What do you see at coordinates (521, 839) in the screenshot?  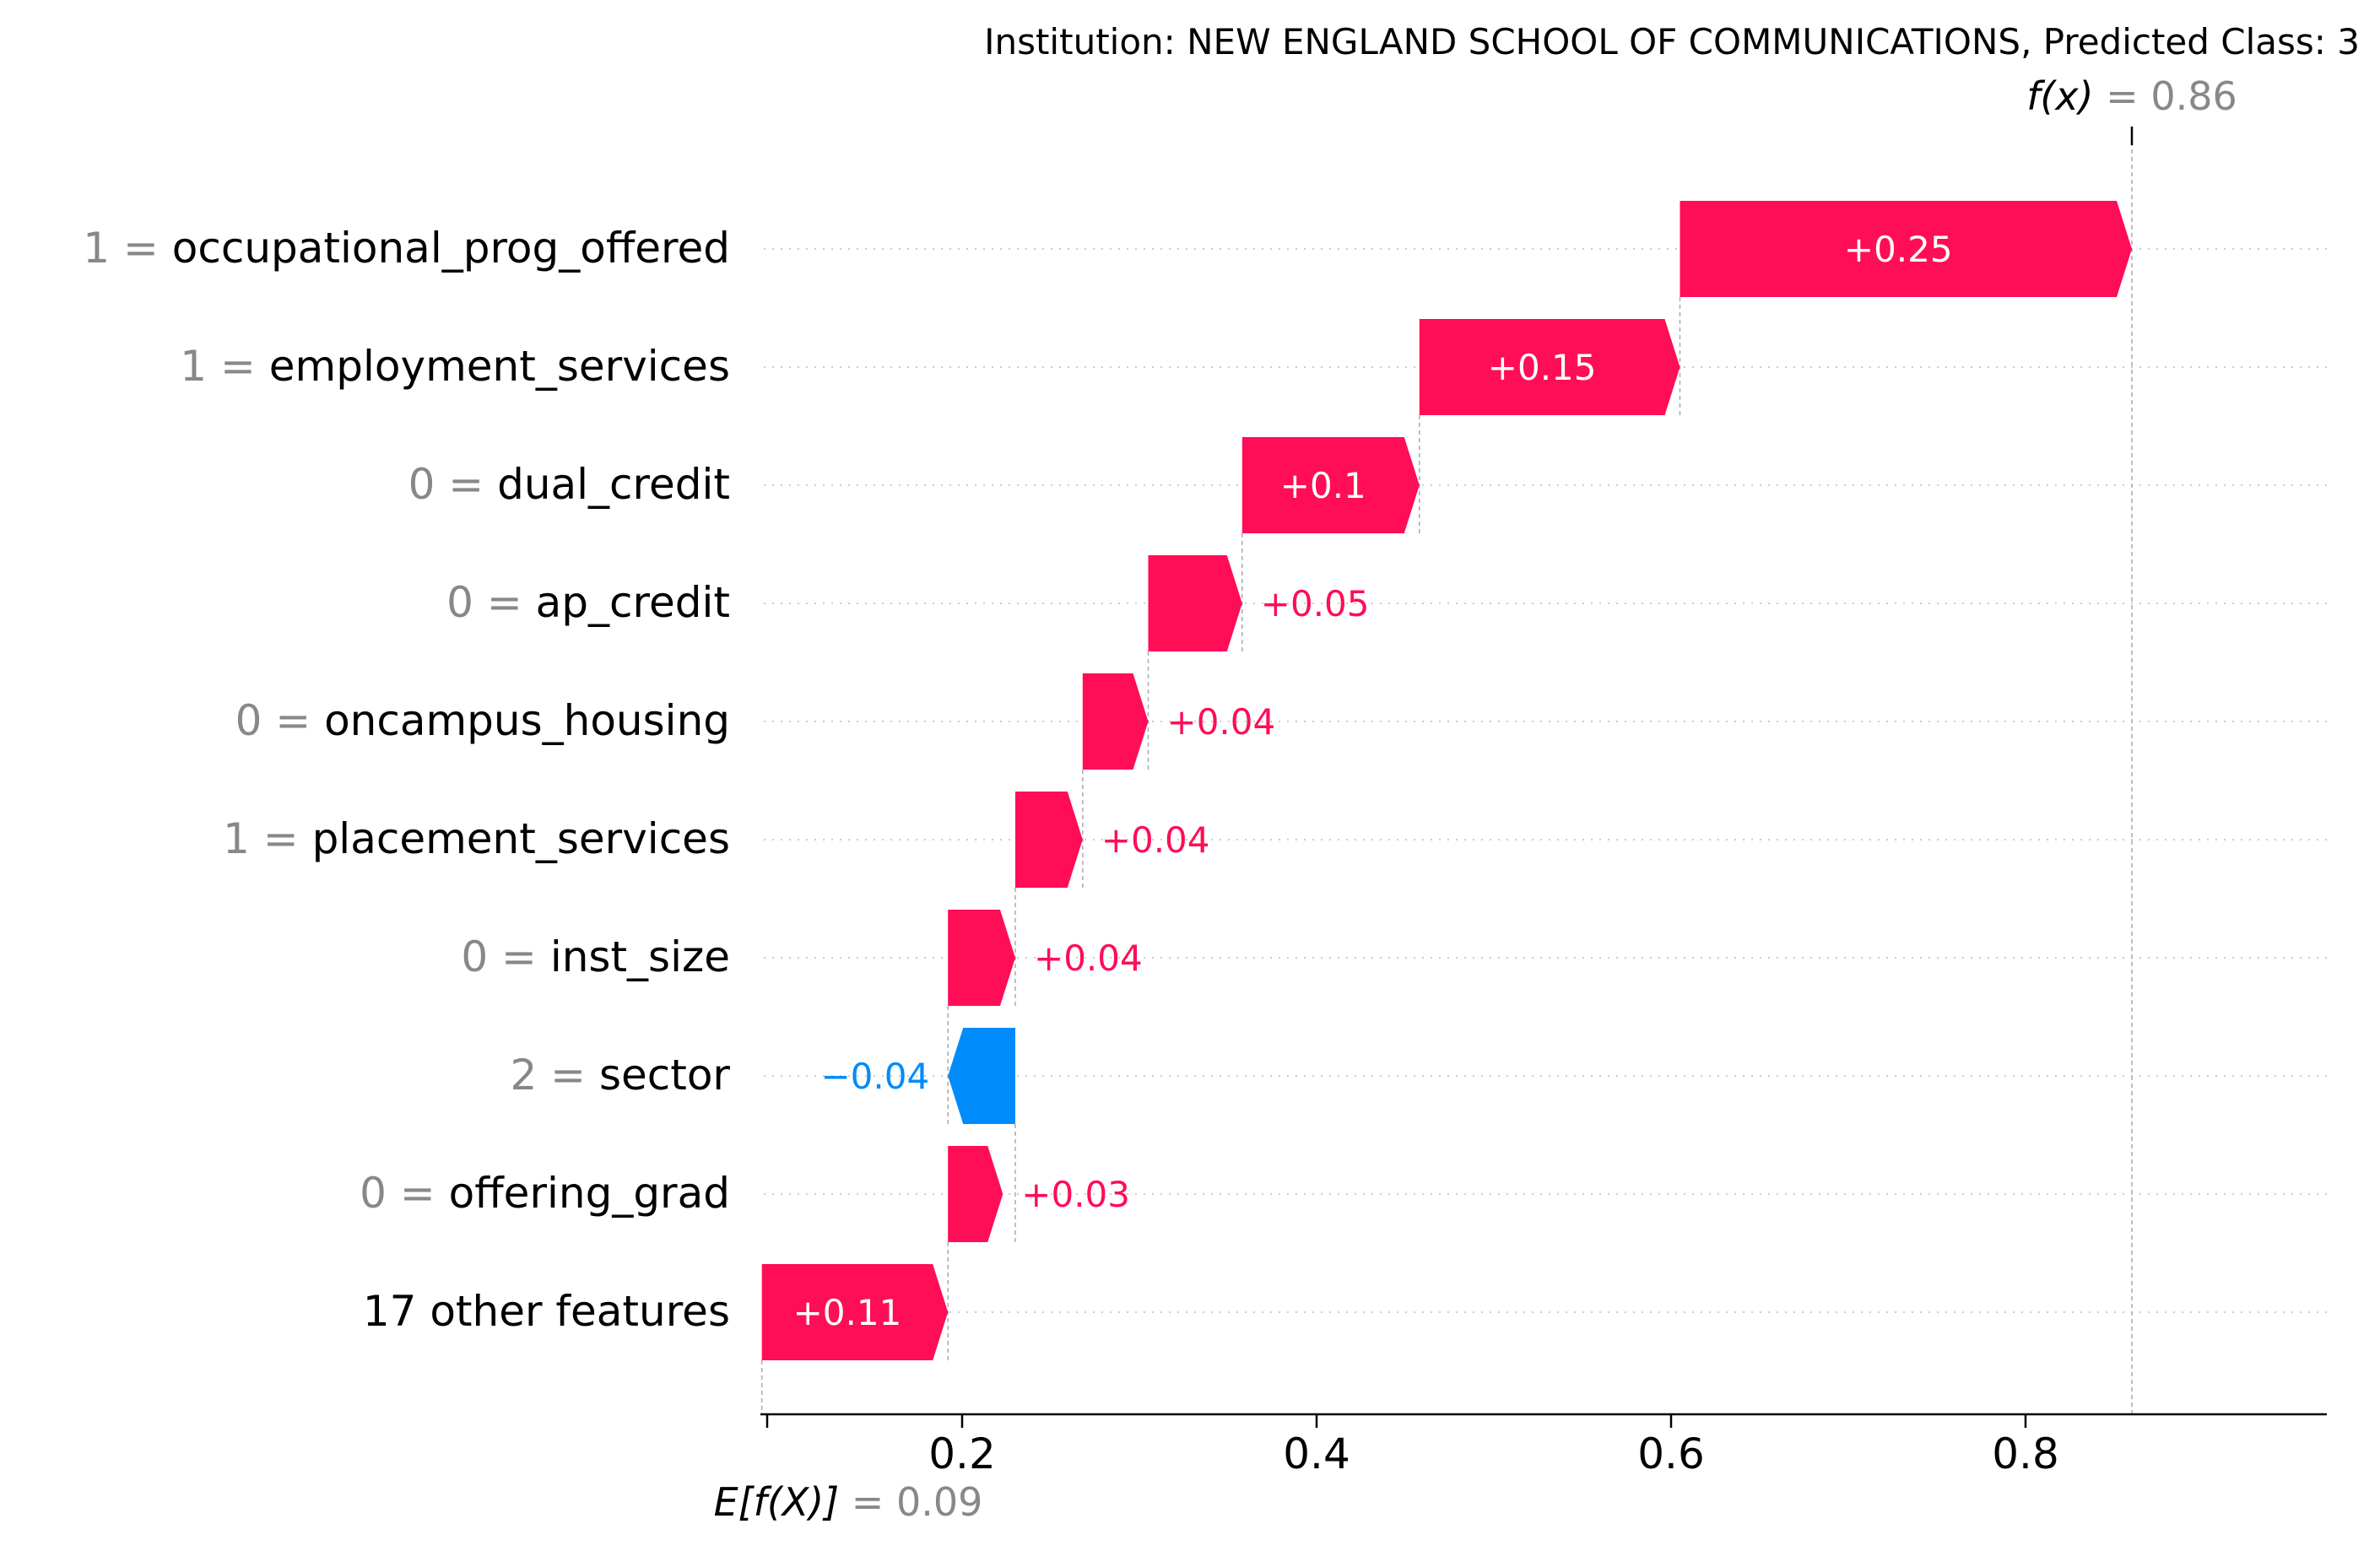 I see `feature-name: placement_services` at bounding box center [521, 839].